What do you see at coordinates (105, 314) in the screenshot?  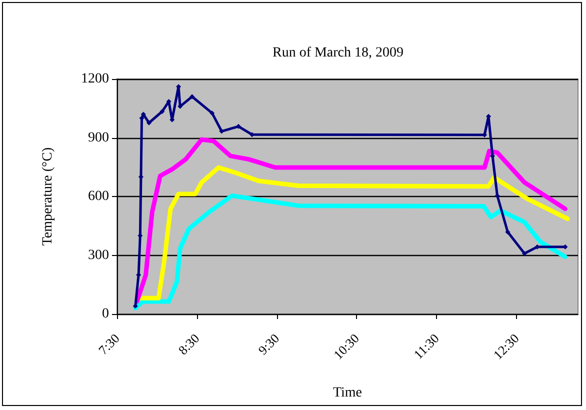 I see `y-tick-label: 0` at bounding box center [105, 314].